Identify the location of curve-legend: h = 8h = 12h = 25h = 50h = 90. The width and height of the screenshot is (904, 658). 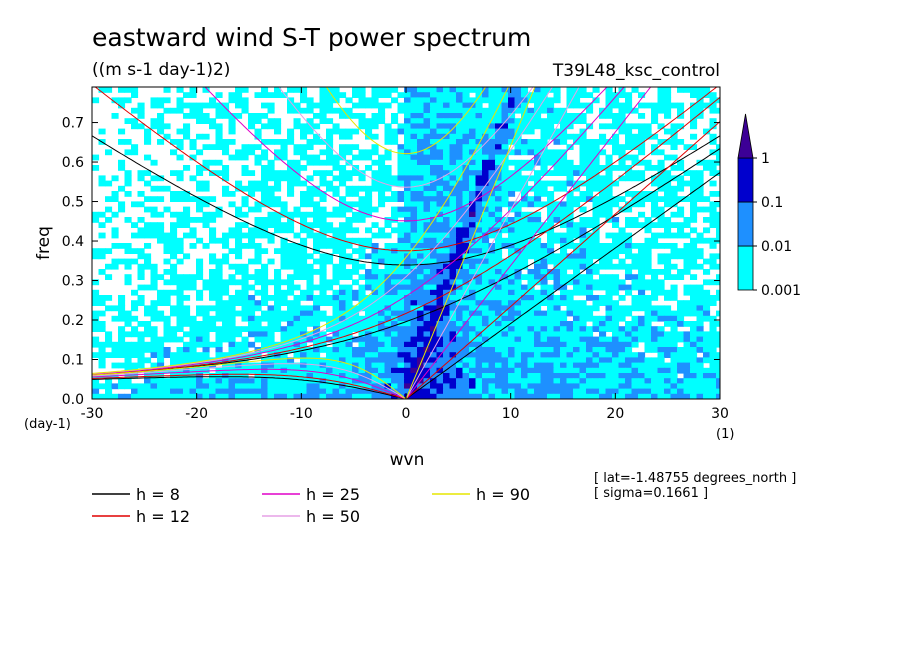
(311, 505).